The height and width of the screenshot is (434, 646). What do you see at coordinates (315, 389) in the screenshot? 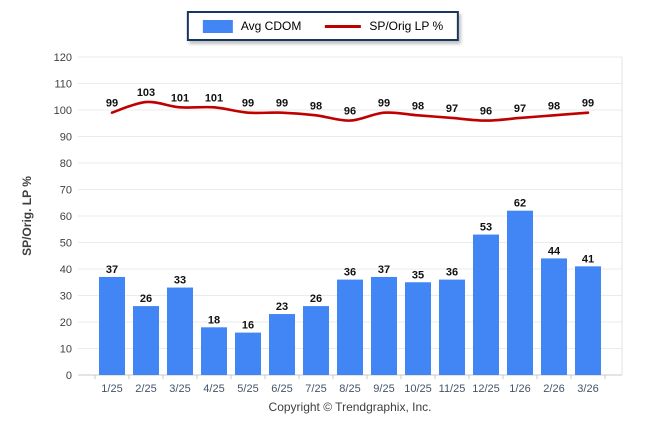
I see `x-axis-tick-label: 7/25` at bounding box center [315, 389].